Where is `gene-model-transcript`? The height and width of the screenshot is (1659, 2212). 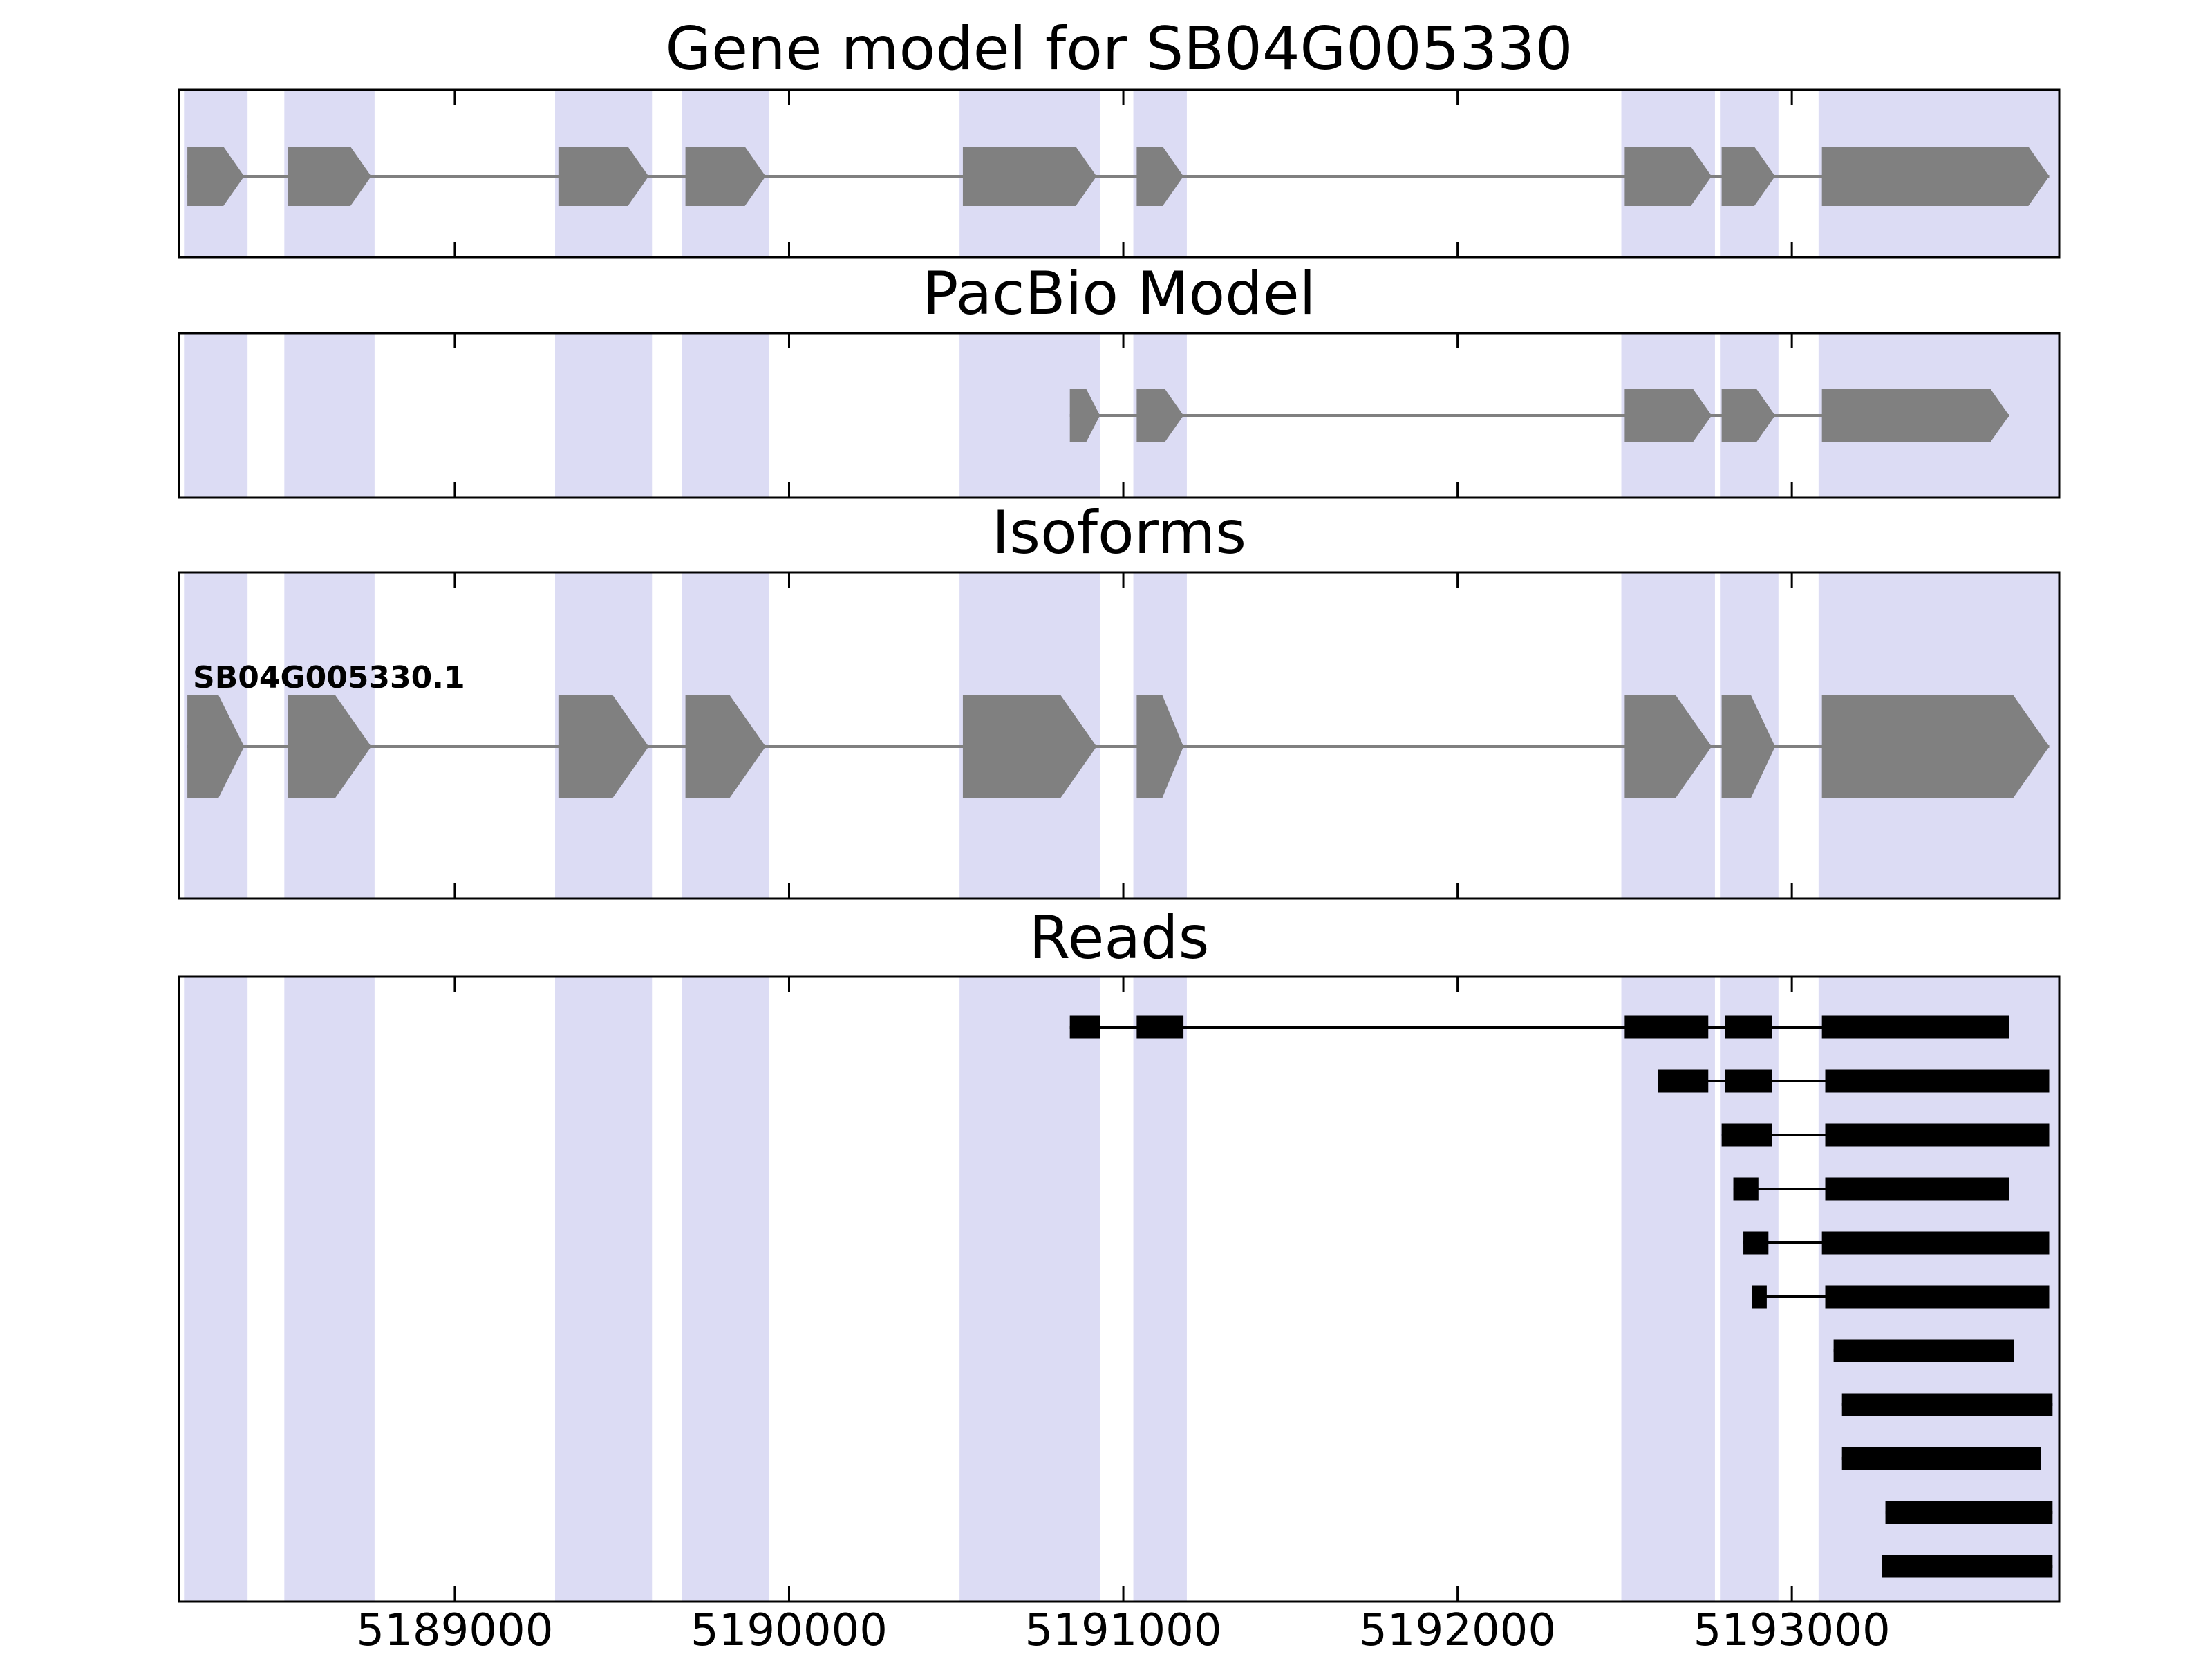 gene-model-transcript is located at coordinates (1118, 176).